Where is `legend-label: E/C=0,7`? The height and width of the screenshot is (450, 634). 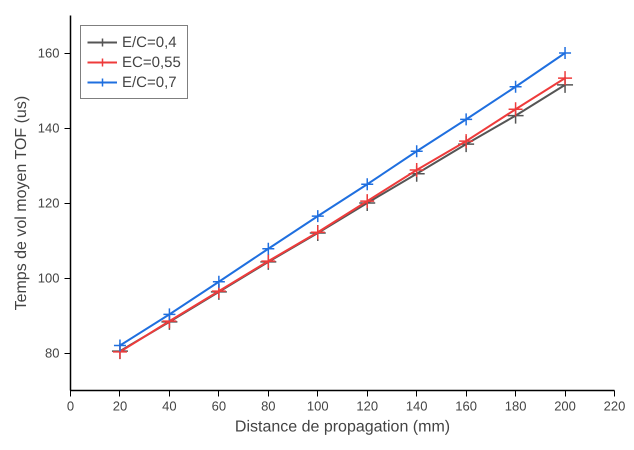 legend-label: E/C=0,7 is located at coordinates (149, 82).